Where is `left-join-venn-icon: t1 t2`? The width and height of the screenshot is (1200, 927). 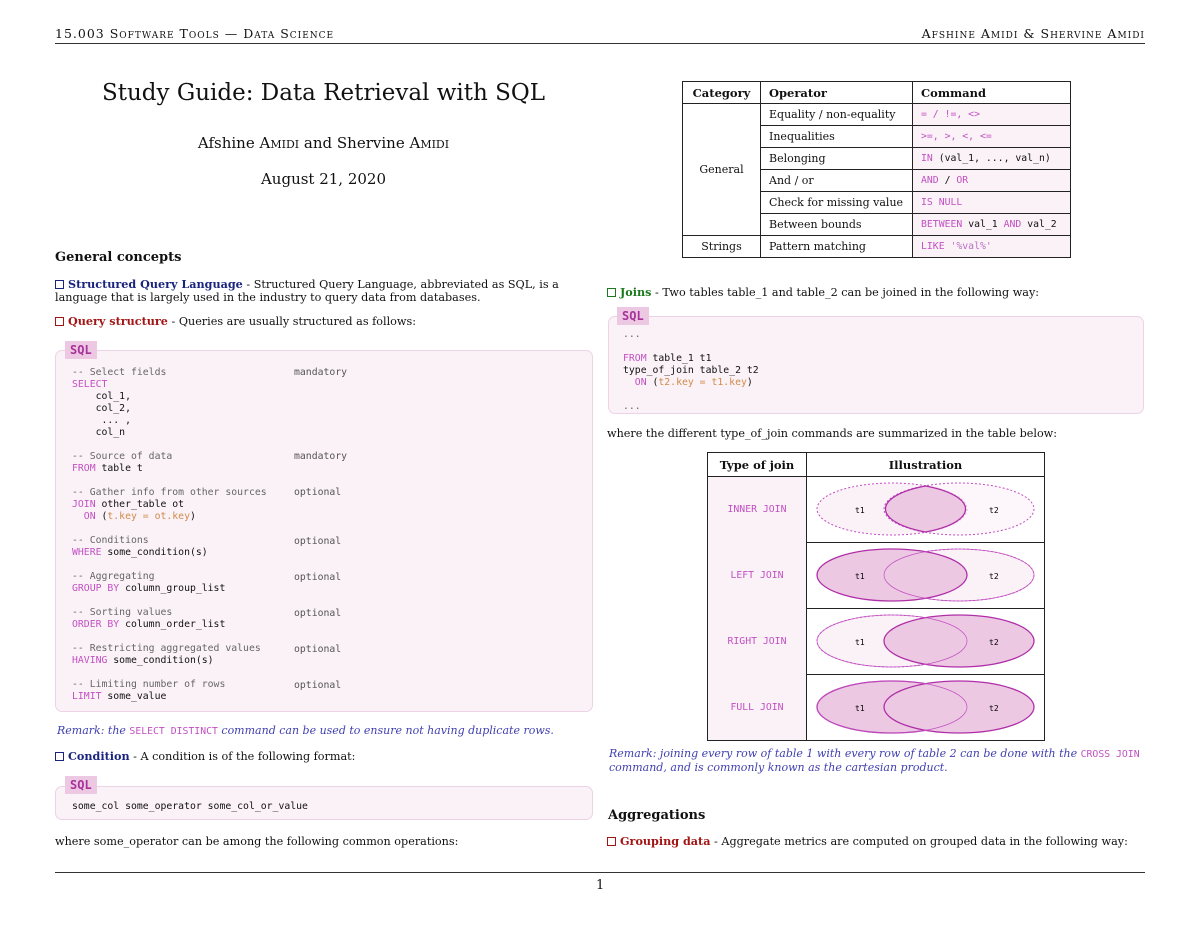 left-join-venn-icon: t1 t2 is located at coordinates (925, 575).